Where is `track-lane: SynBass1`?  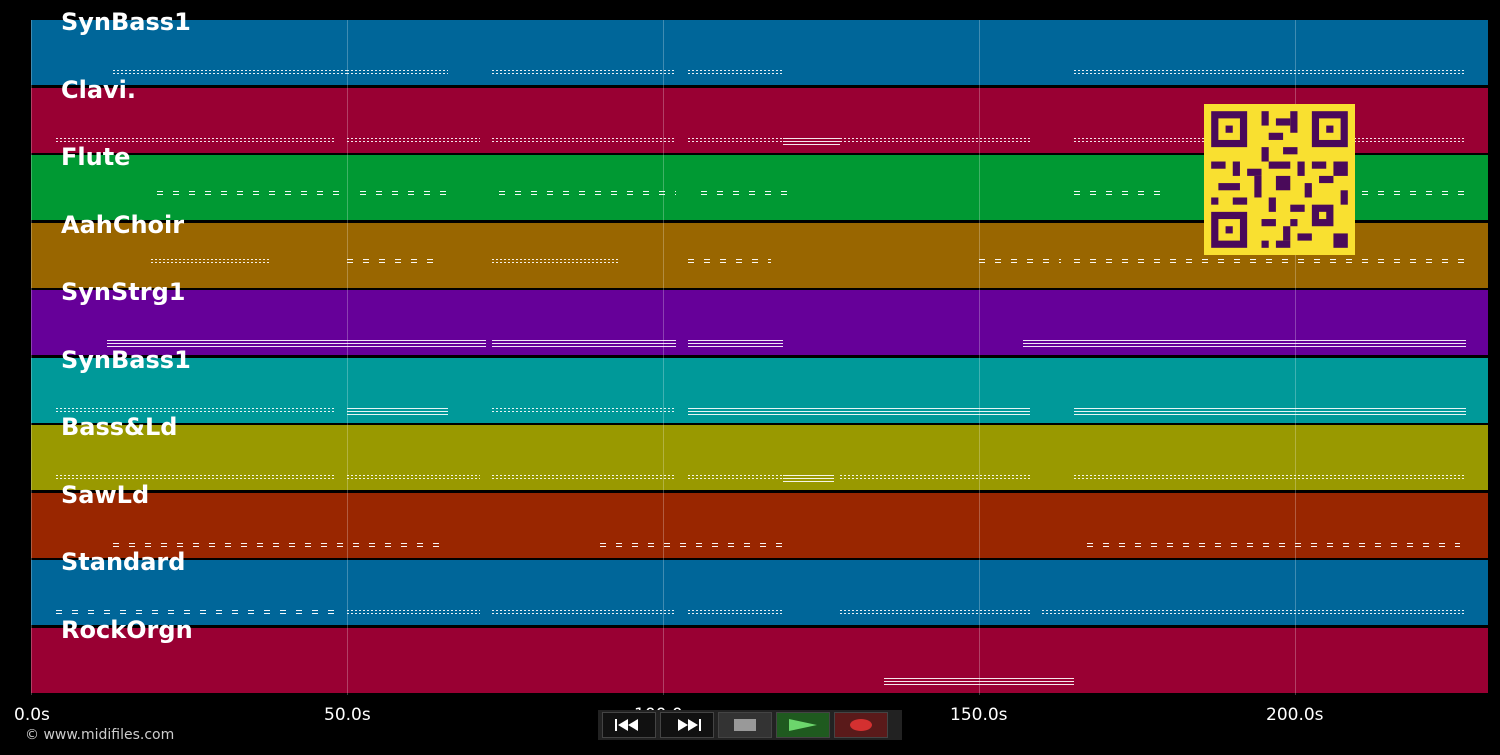
track-lane: SynBass1 is located at coordinates (759, 46).